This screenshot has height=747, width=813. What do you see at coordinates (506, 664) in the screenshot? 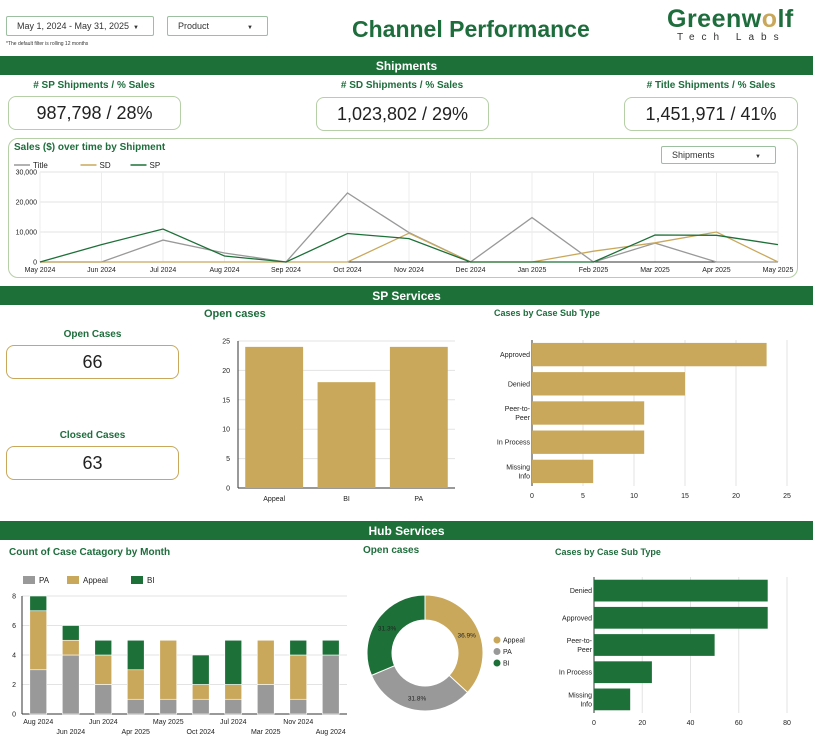
I see `legend-label: BI` at bounding box center [506, 664].